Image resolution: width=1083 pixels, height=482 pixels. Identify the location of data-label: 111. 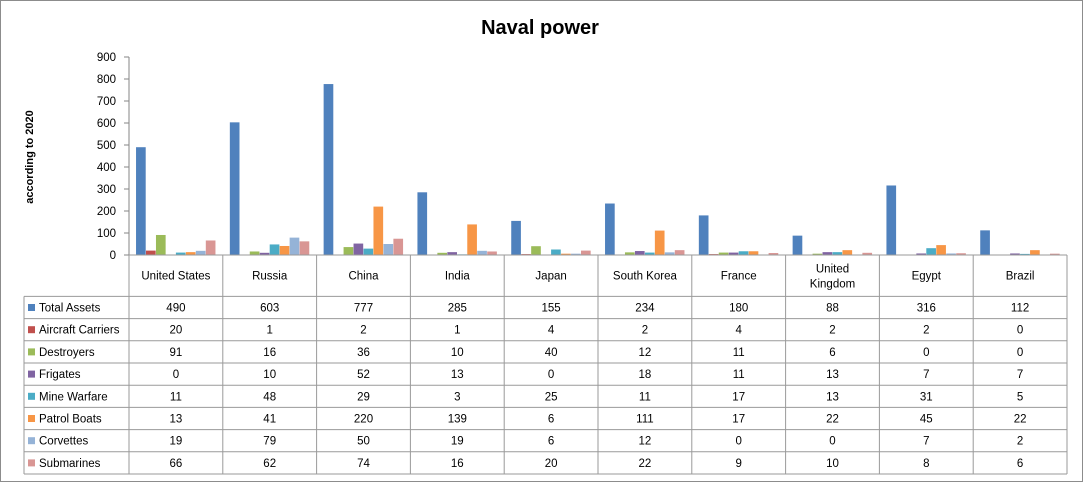
(644, 420).